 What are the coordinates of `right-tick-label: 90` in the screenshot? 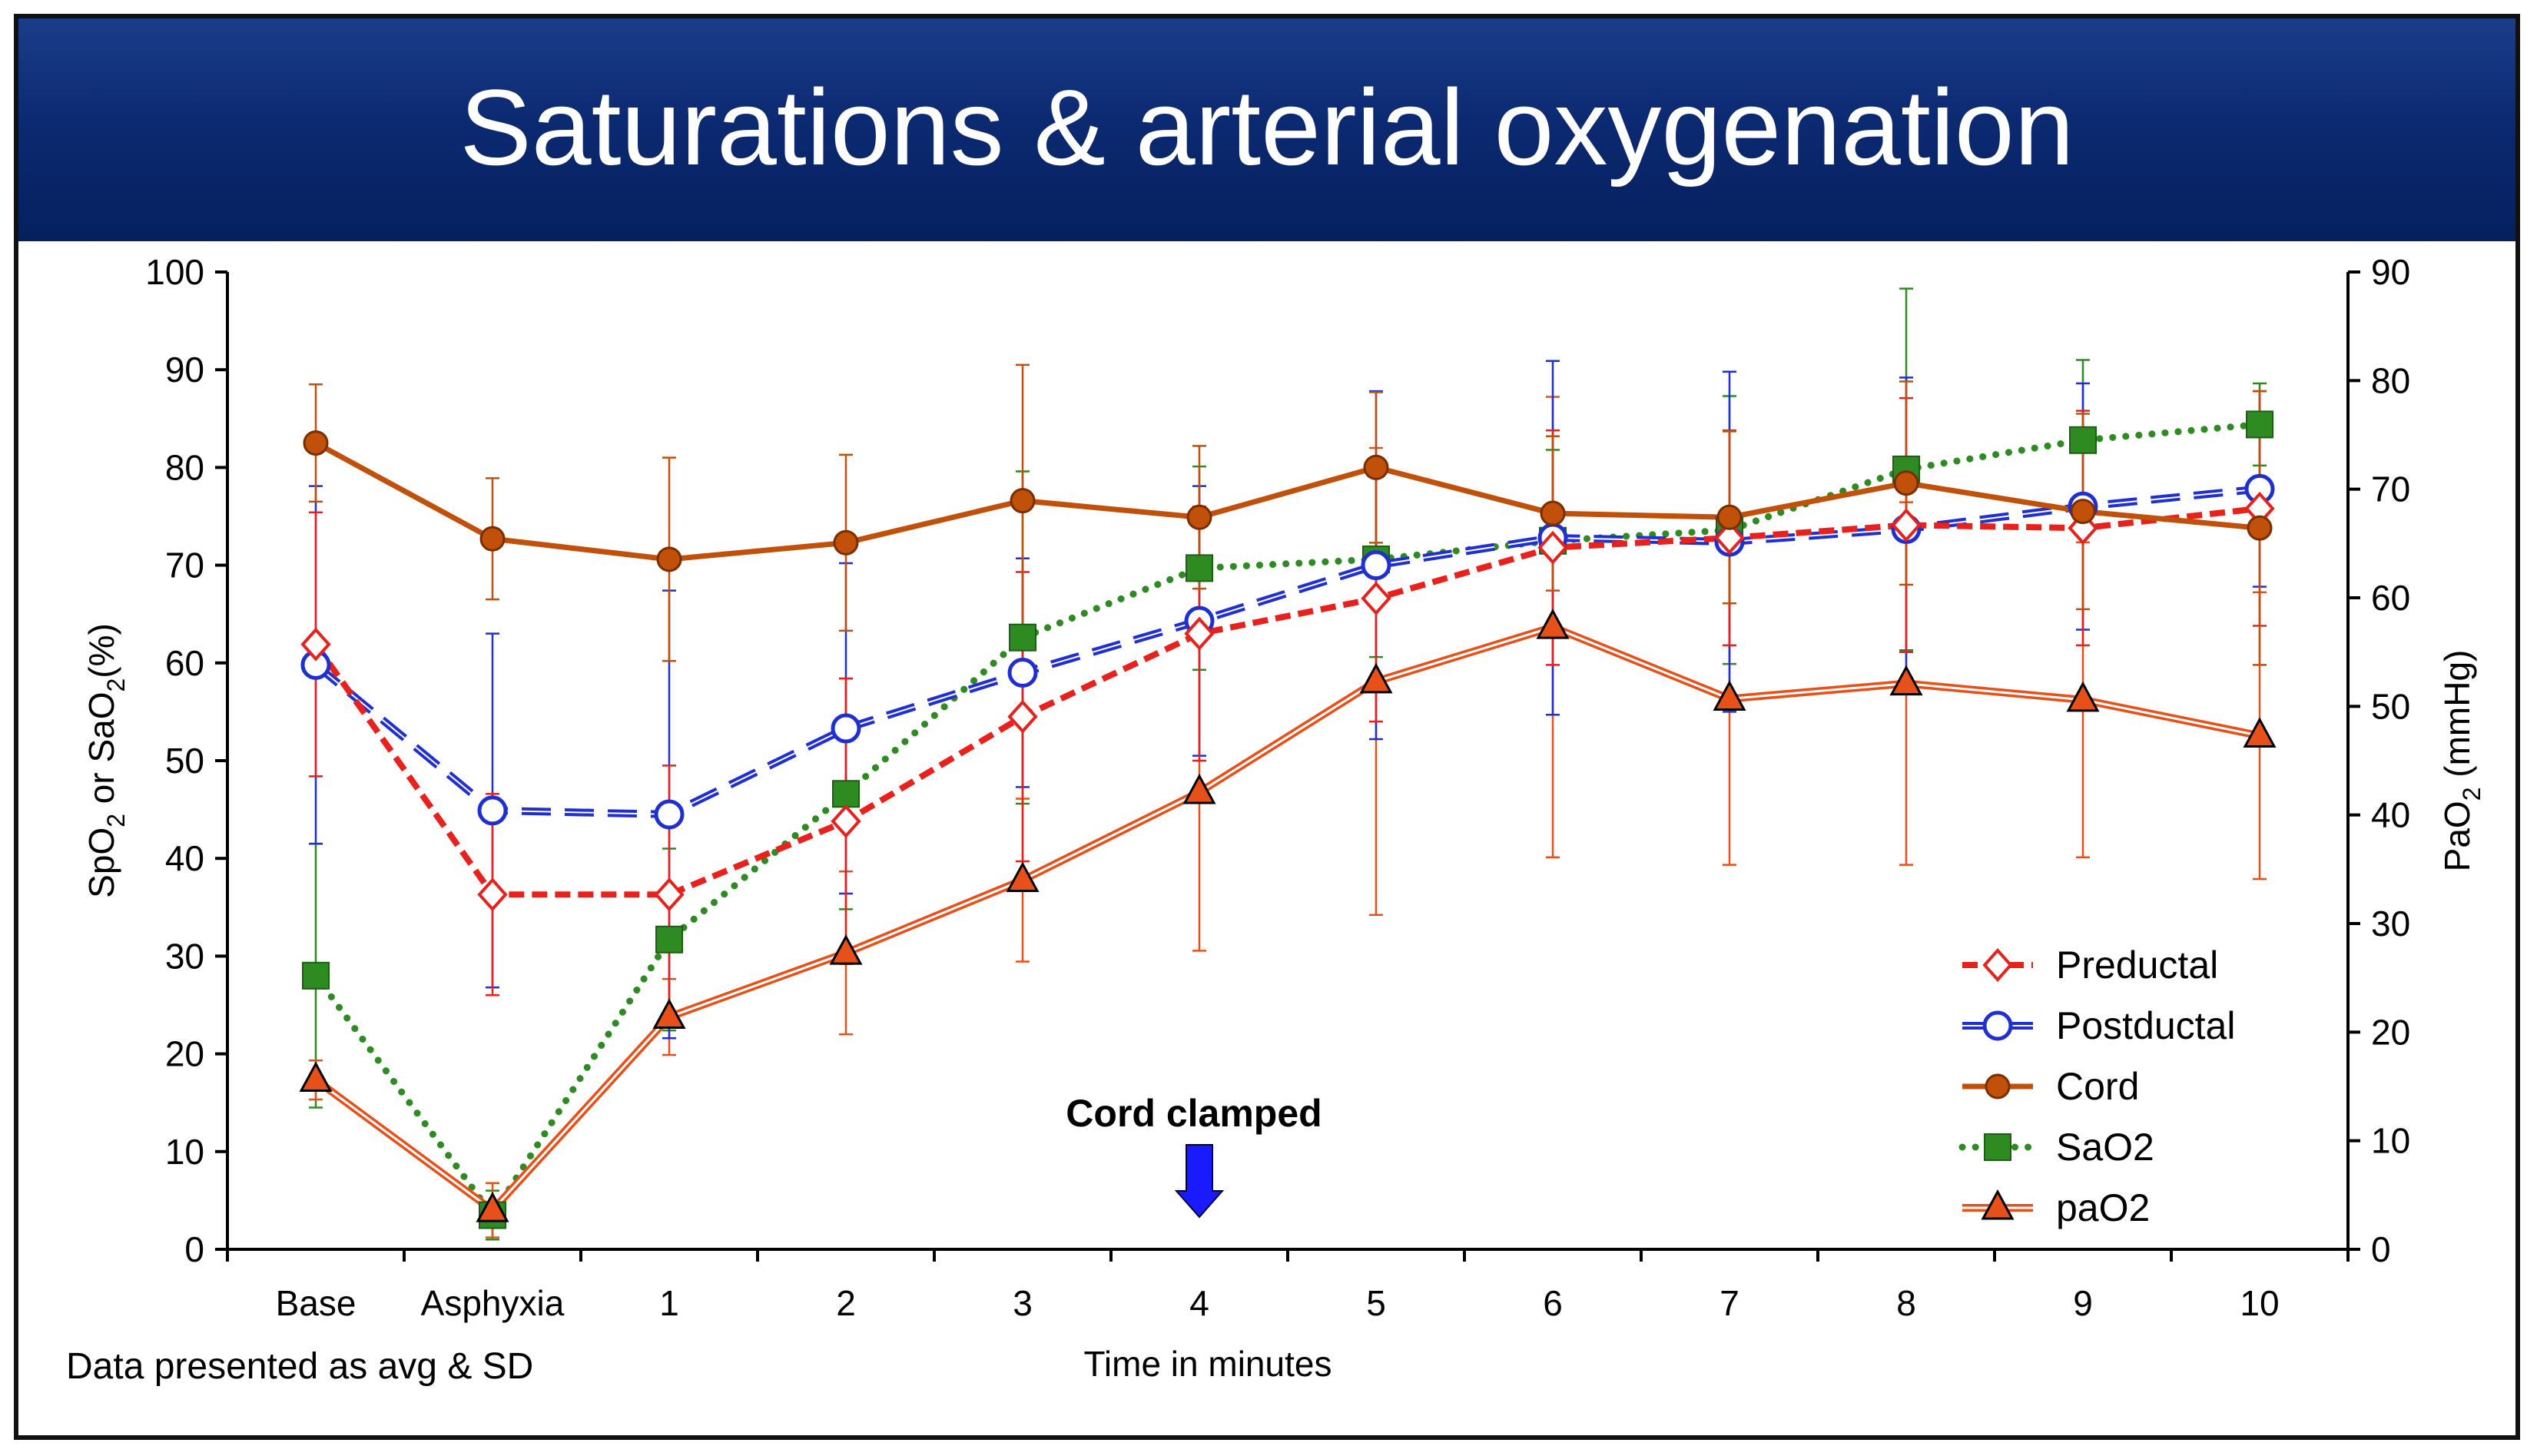 It's located at (2390, 272).